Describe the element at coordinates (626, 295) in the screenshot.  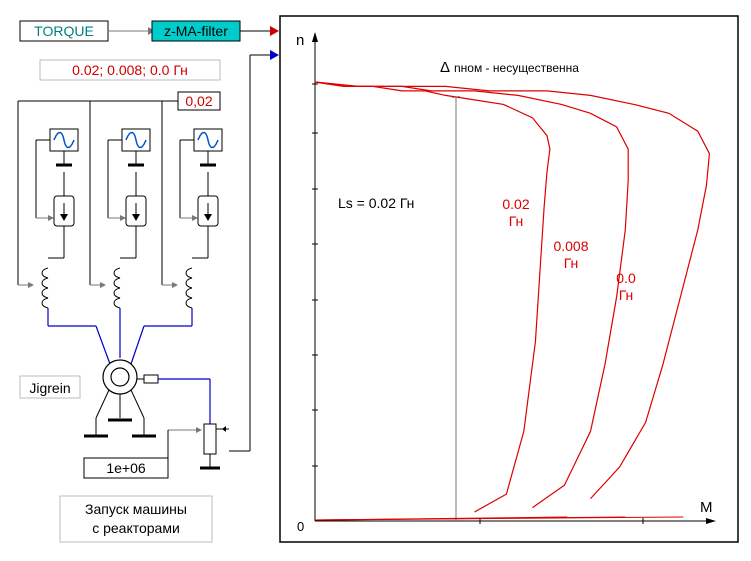
I see `curve-label-00-unit: Гн` at that location.